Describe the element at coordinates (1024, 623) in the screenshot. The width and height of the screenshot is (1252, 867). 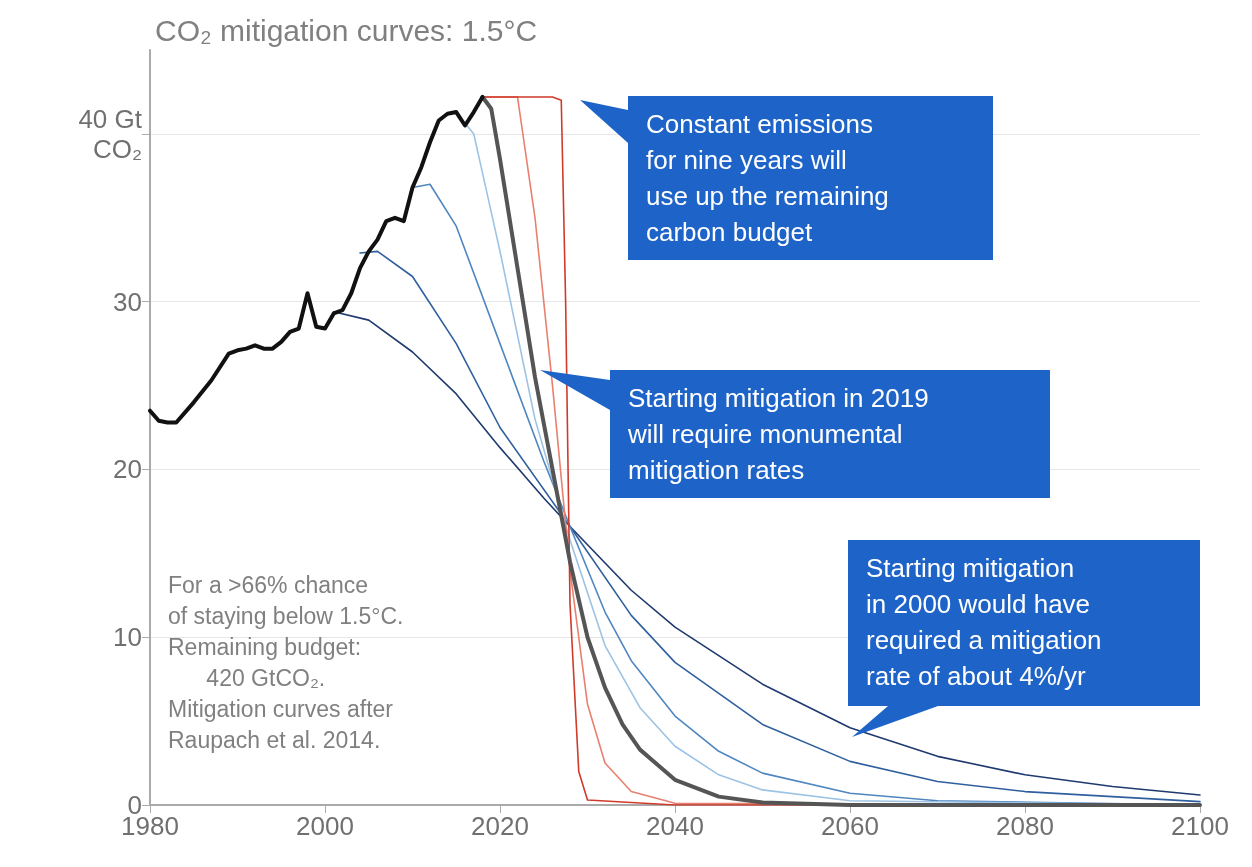
I see `annotation: Starting mitigation in 2000 would have required a mitigation rate of about 4%/yr` at that location.